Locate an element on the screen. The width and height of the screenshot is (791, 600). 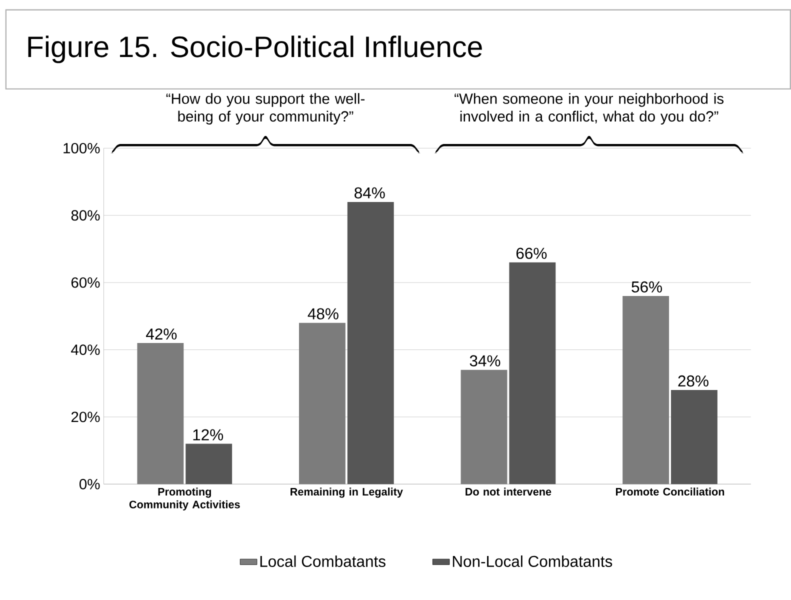
text: 12% is located at coordinates (208, 434).